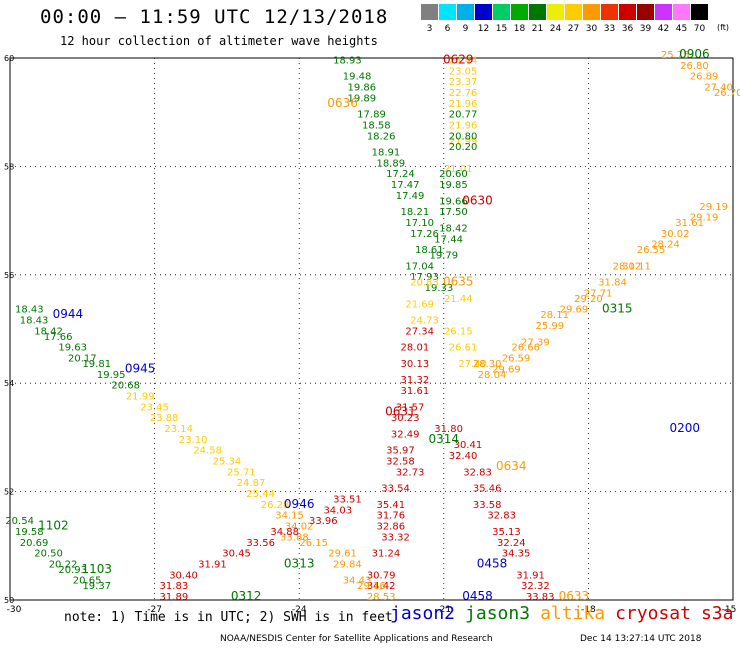  What do you see at coordinates (419, 331) in the screenshot?
I see `wave-height-value: 27.34` at bounding box center [419, 331].